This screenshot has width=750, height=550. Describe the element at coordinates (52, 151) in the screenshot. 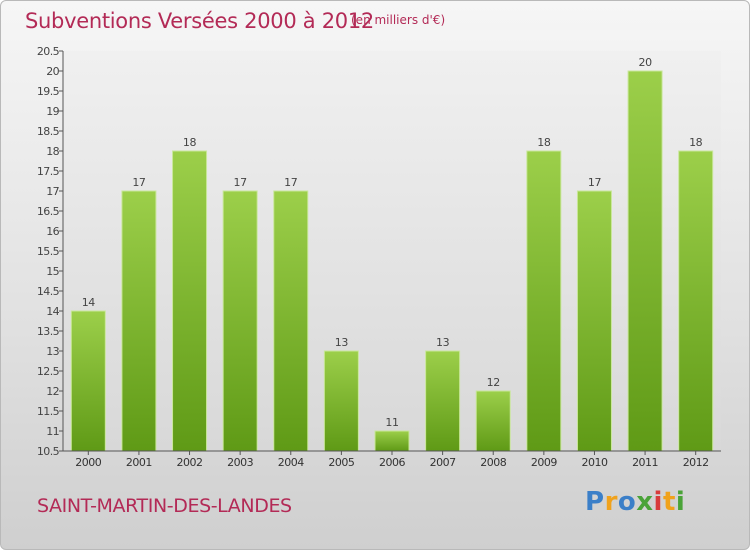

I see `y-tick-label: 18` at that location.